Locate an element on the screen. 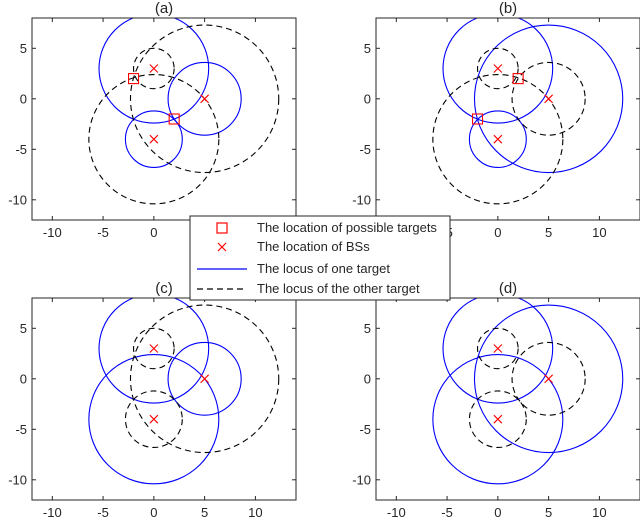 This screenshot has width=640, height=525. panel-title: (c) is located at coordinates (164, 288).